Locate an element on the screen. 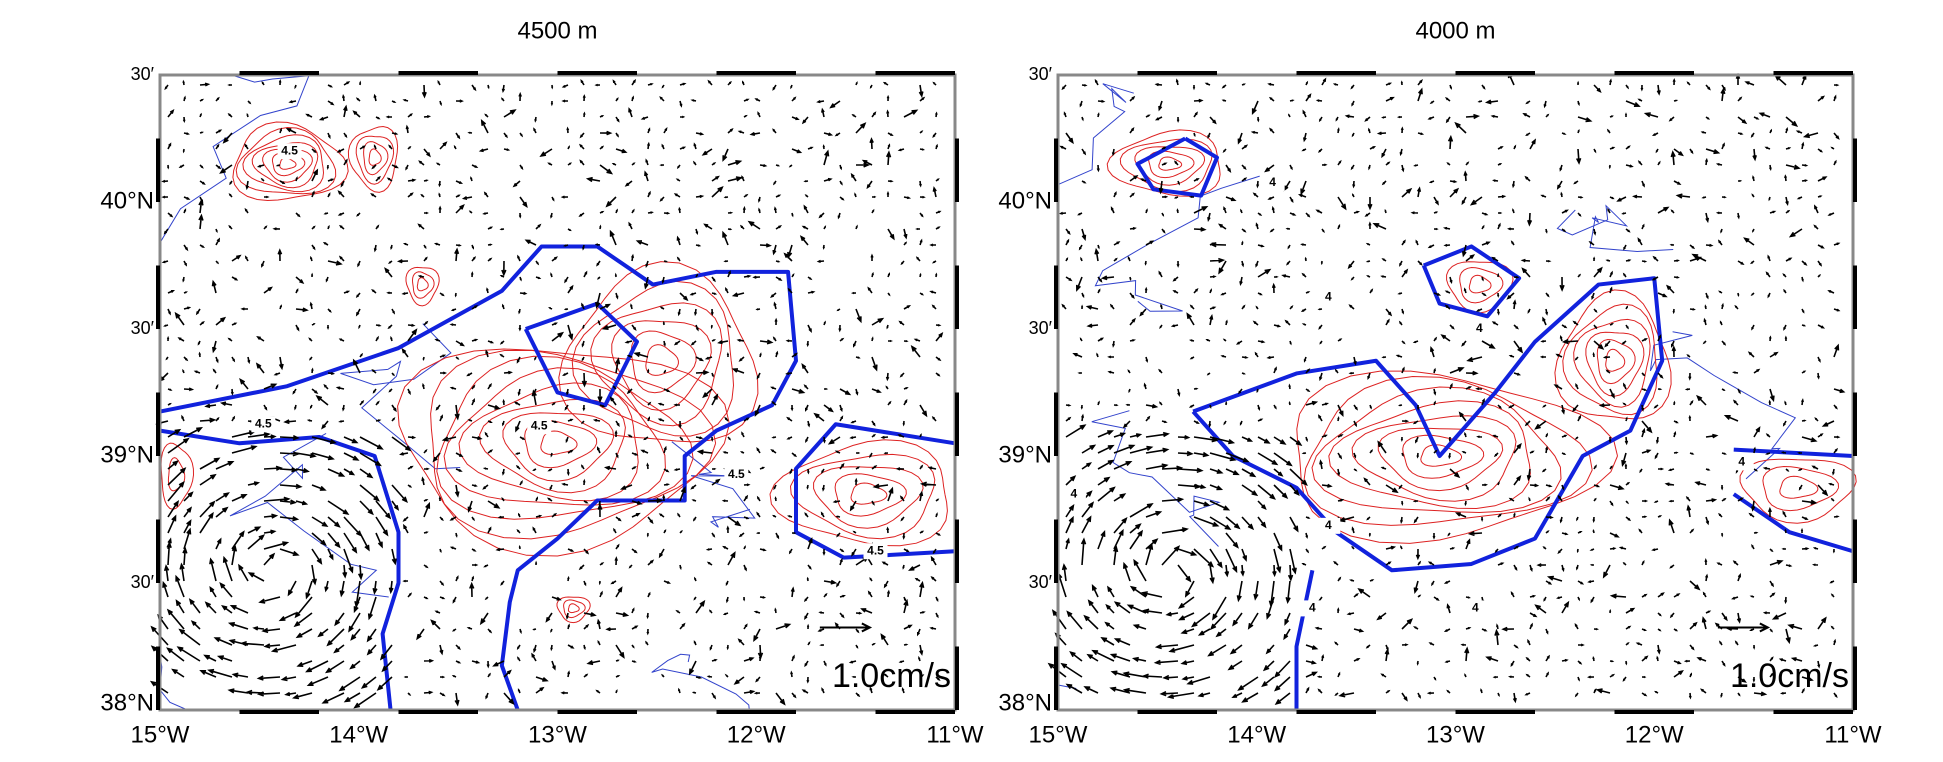 The image size is (1943, 762). x-axis-label: 14°W is located at coordinates (1256, 734).